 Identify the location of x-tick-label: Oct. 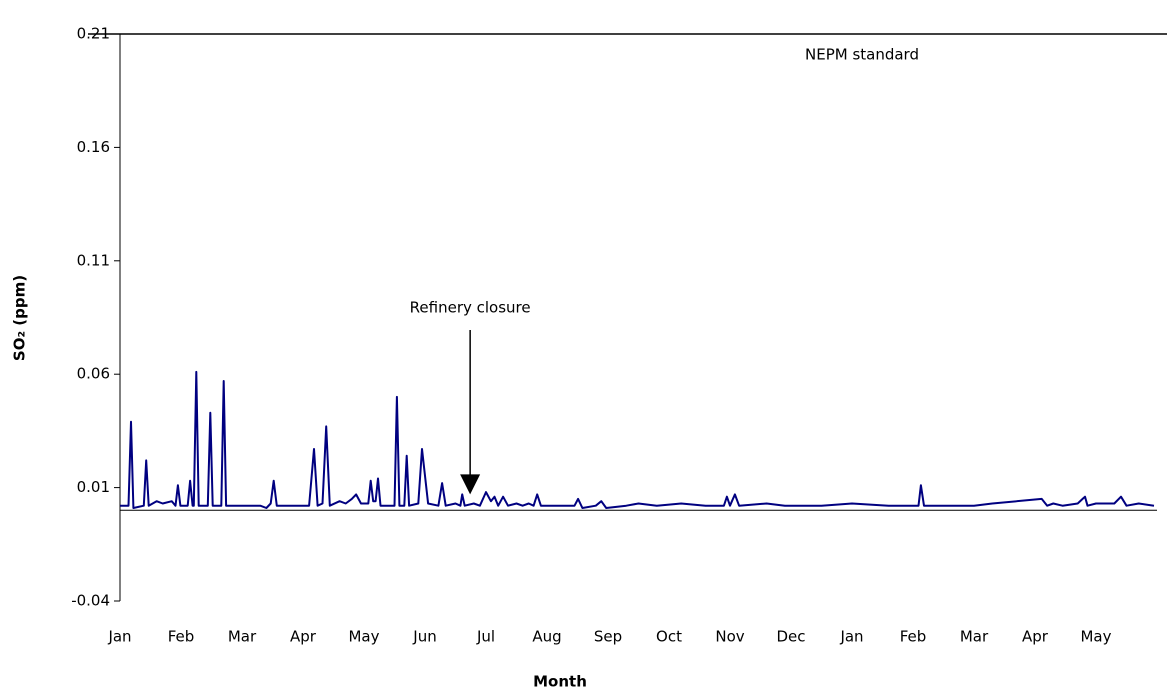
(669, 637).